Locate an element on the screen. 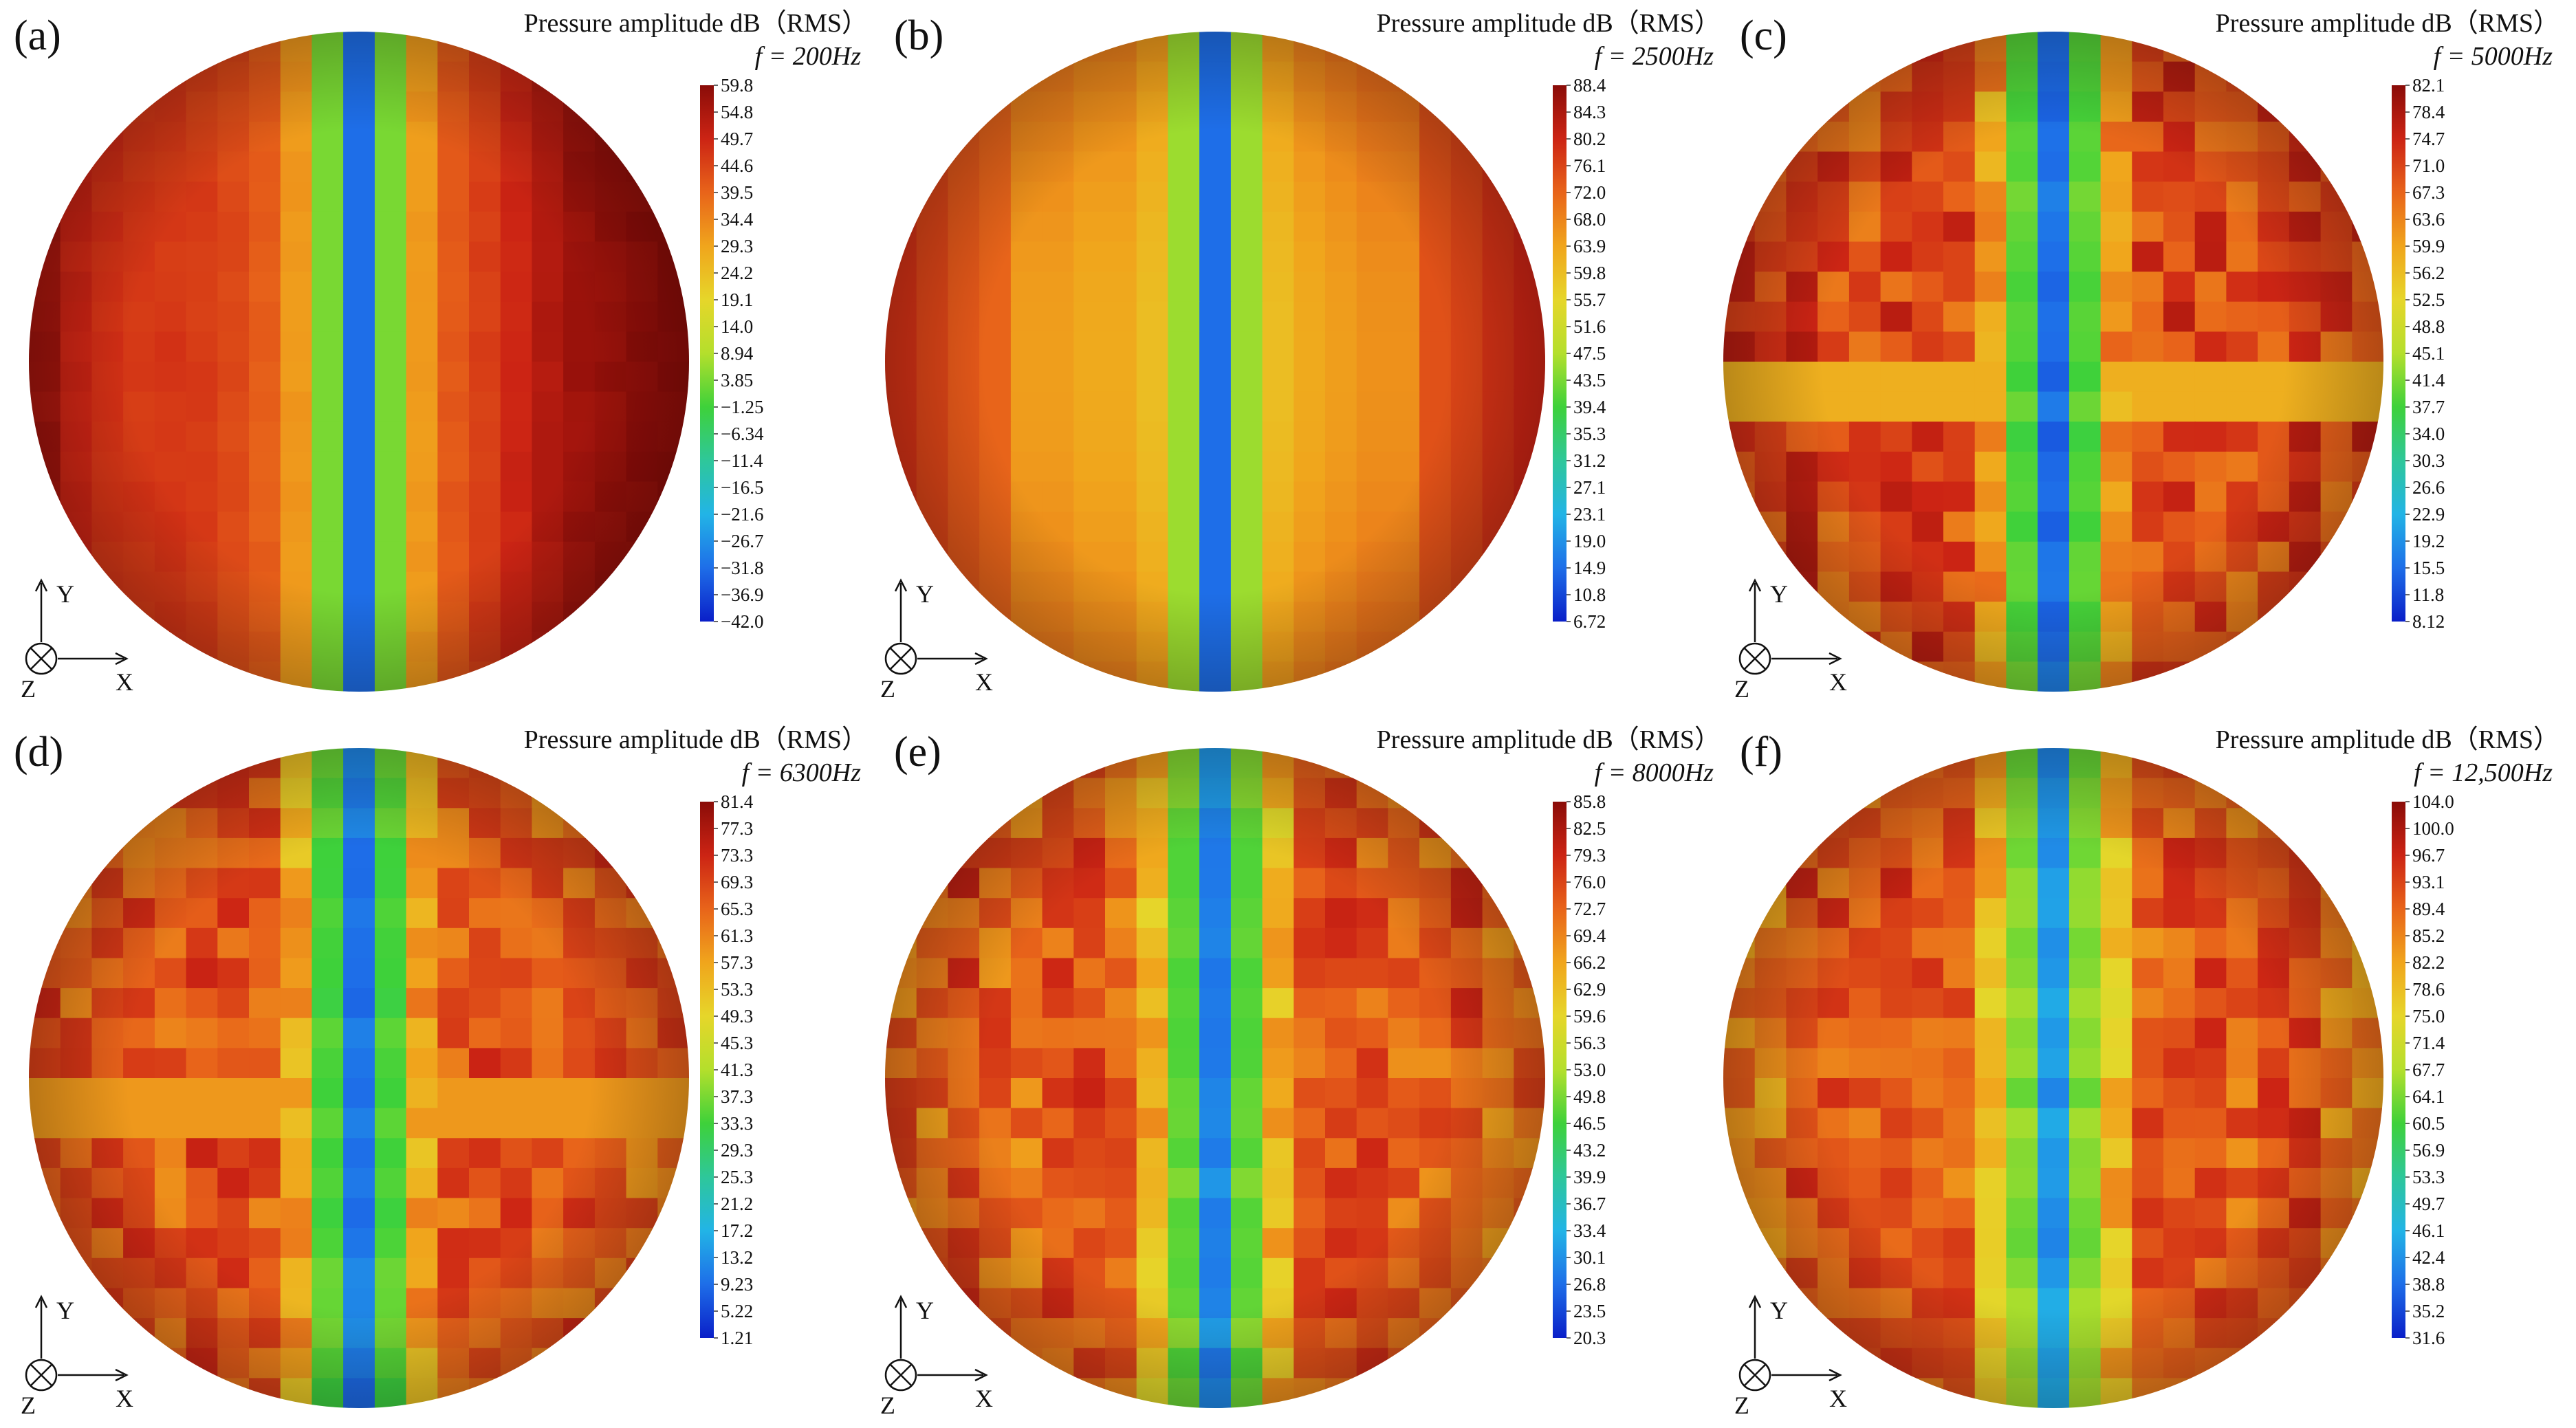  sphere-shading-f is located at coordinates (2053, 1078).